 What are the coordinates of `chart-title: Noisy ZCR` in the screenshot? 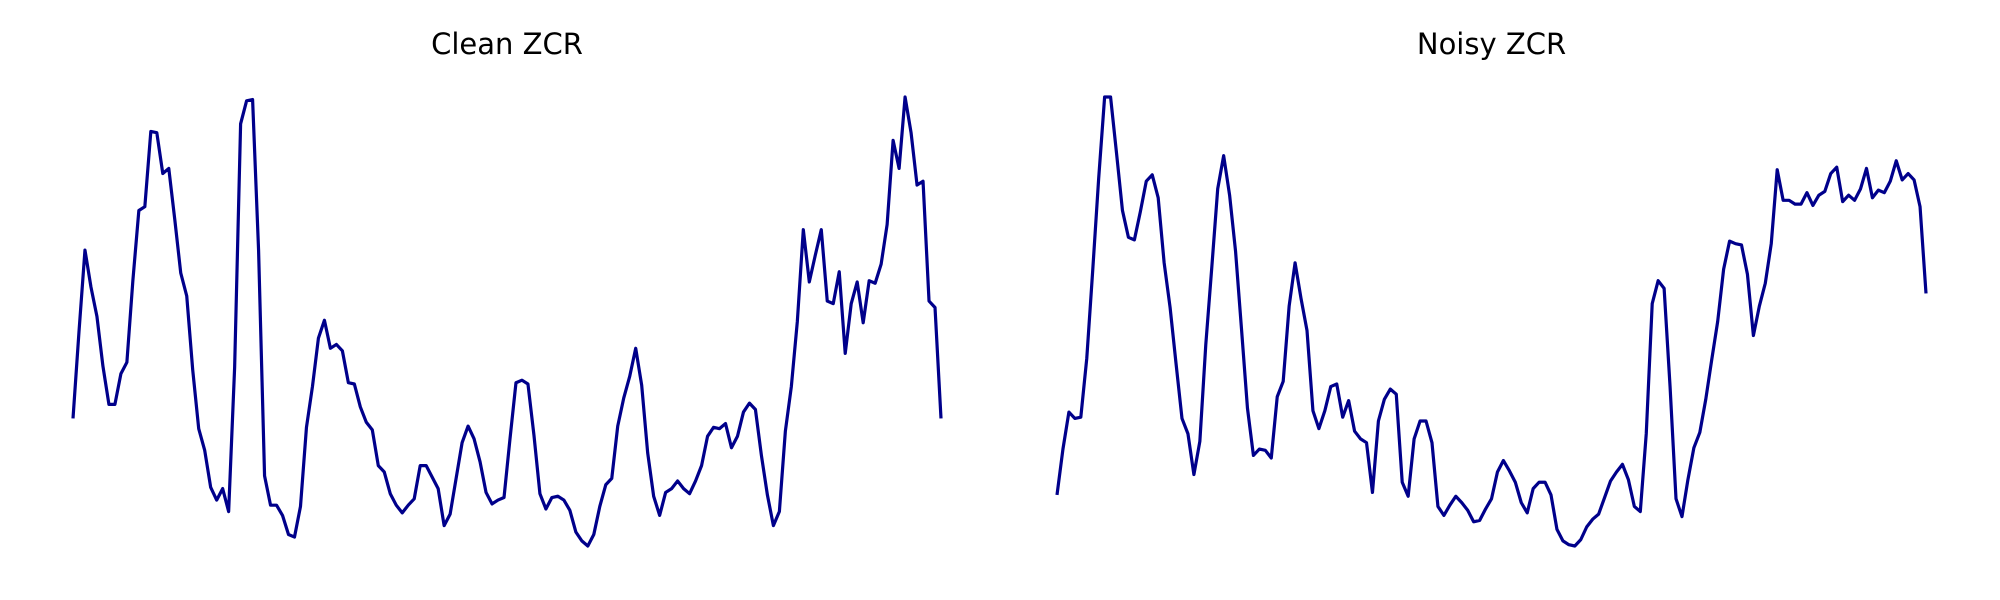 It's located at (1491, 44).